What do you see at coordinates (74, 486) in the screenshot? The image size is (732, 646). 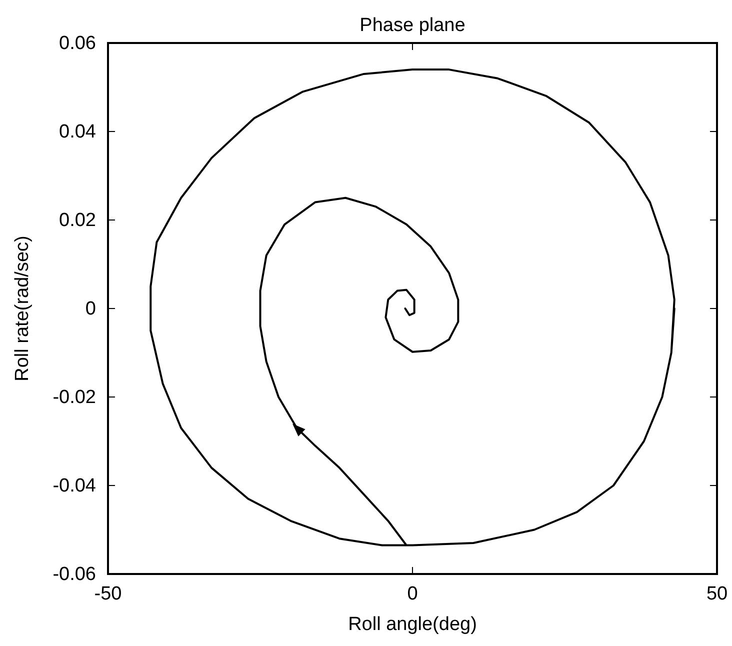 I see `y-tick-label: -0.04` at bounding box center [74, 486].